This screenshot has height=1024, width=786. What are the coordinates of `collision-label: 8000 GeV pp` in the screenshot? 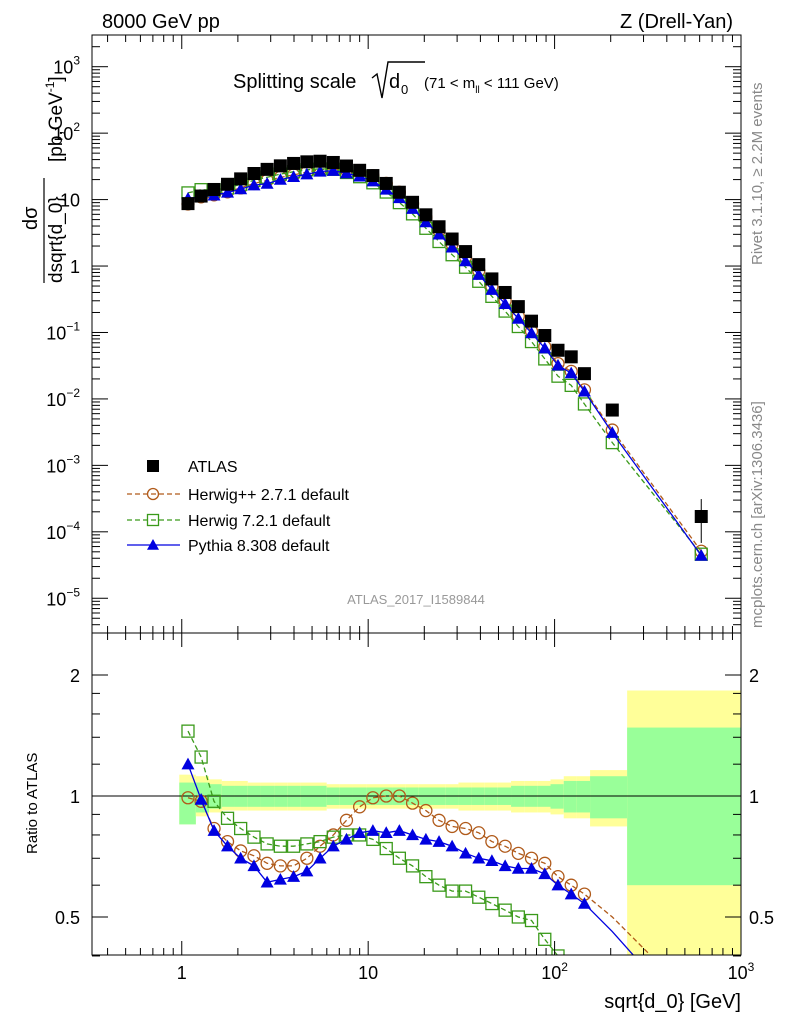 It's located at (161, 22).